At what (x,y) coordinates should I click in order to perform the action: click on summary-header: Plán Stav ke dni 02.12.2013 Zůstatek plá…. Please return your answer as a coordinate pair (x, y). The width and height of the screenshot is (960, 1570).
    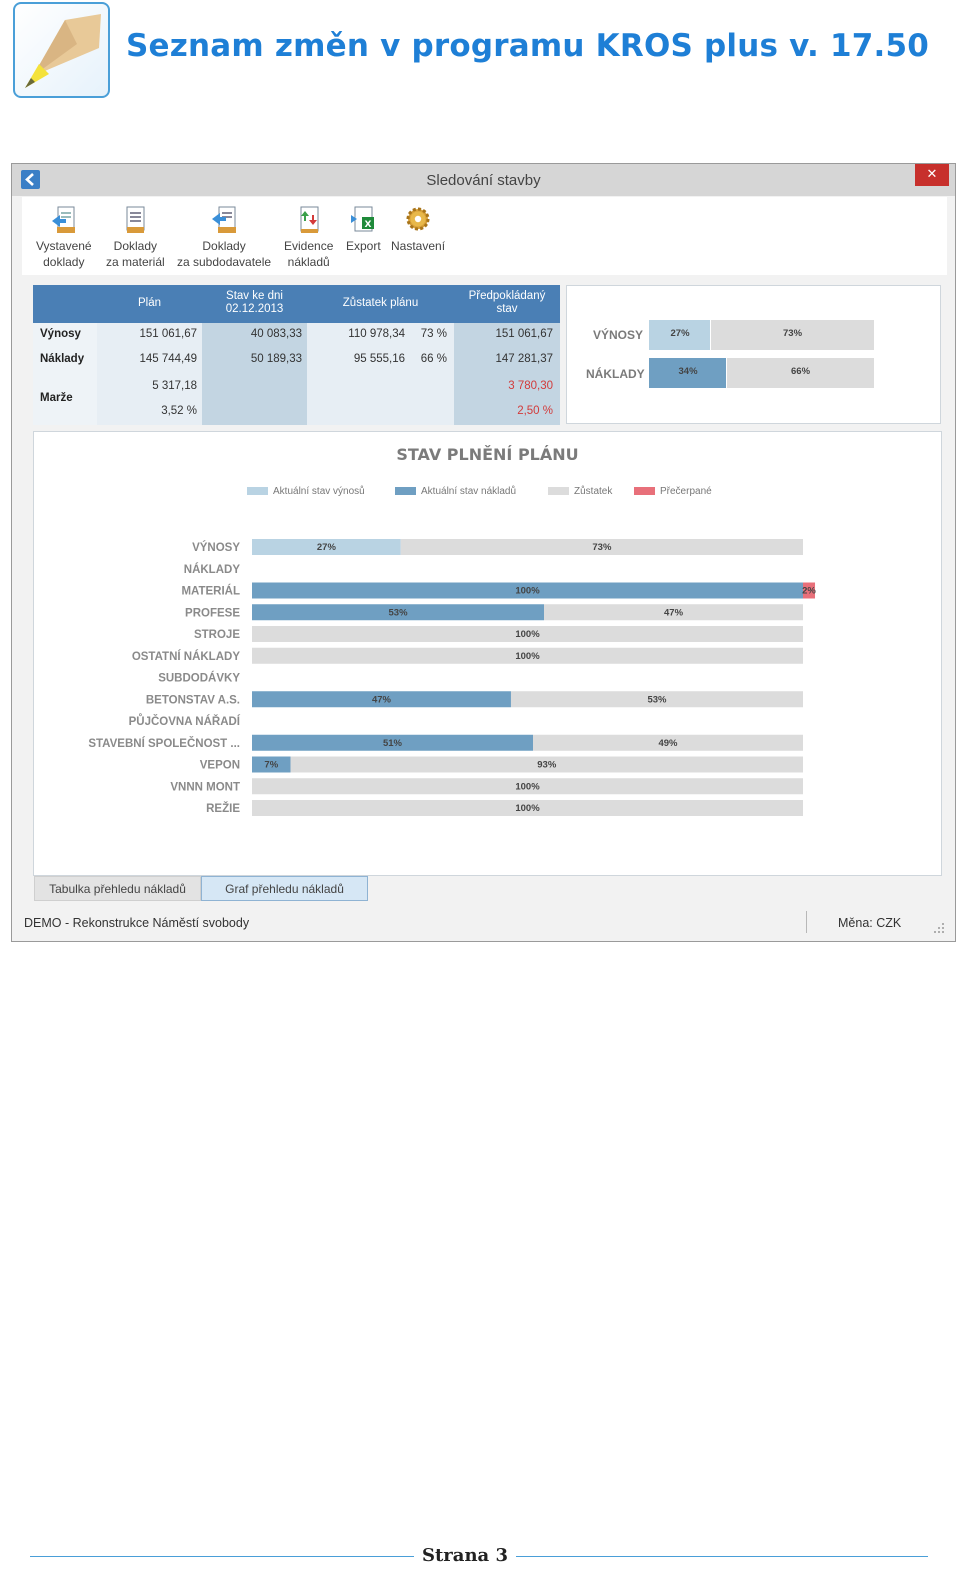
    Looking at the image, I should click on (296, 304).